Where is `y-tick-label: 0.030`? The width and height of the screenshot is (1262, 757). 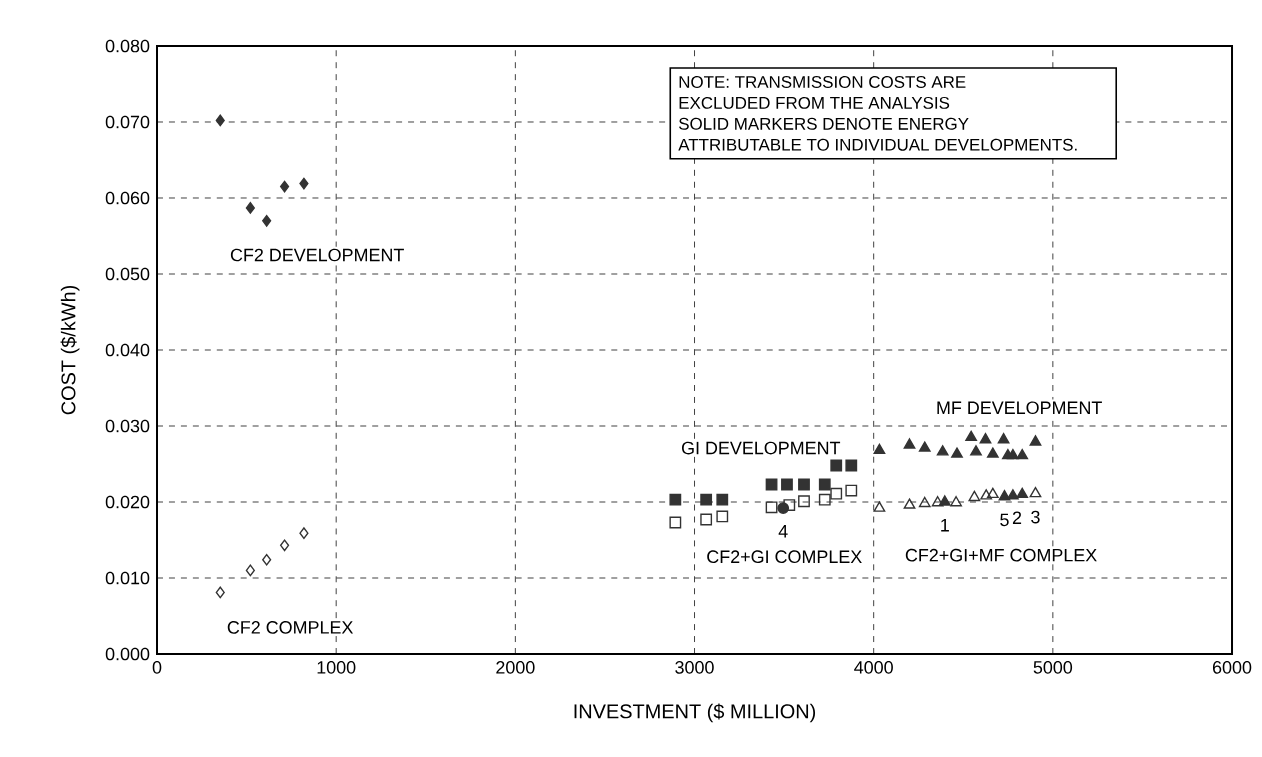 y-tick-label: 0.030 is located at coordinates (127, 426).